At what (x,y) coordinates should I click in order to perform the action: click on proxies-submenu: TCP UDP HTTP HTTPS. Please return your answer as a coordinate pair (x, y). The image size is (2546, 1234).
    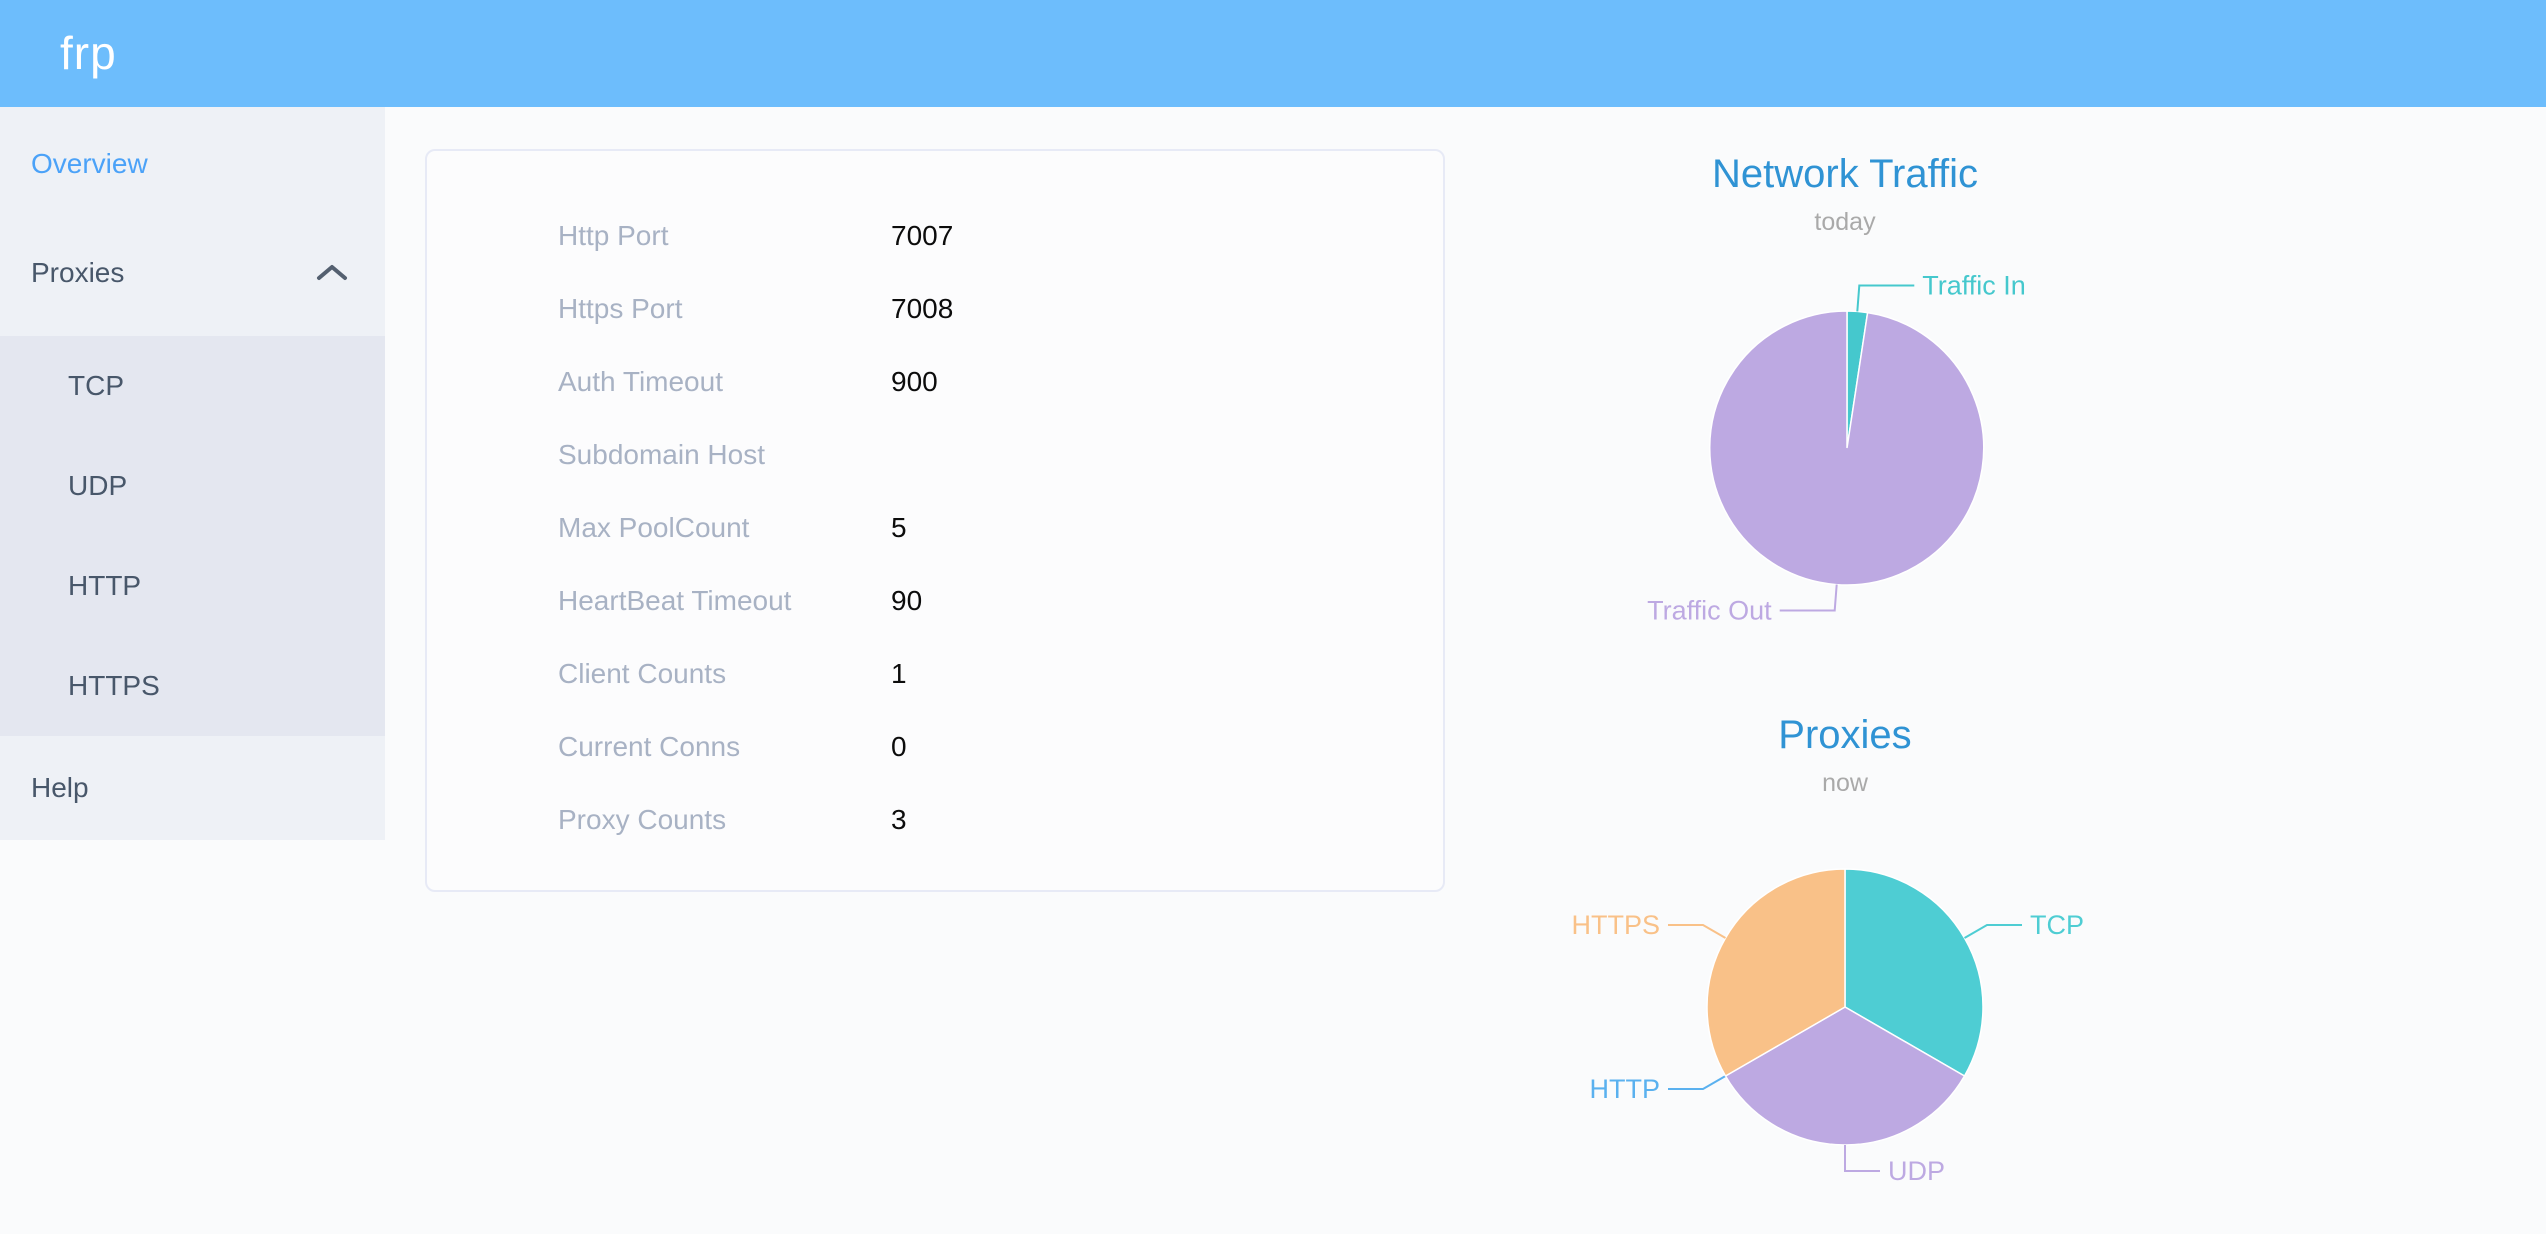
    Looking at the image, I should click on (192, 536).